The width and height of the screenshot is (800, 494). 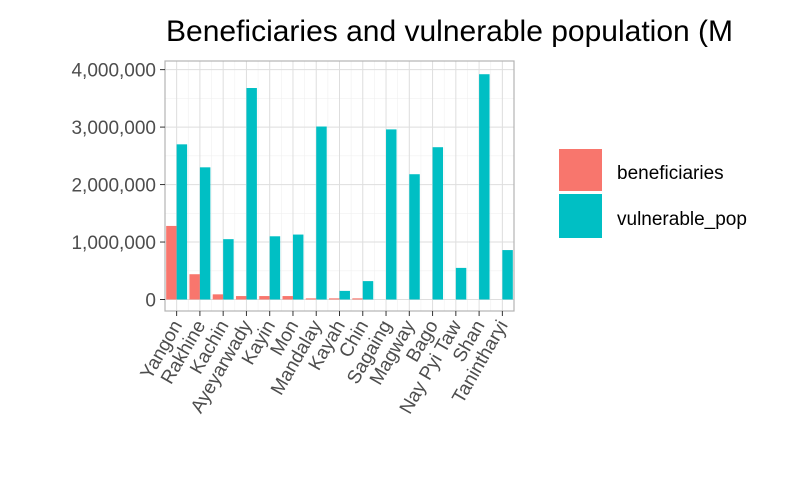 What do you see at coordinates (580, 216) in the screenshot?
I see `legend-key-vulnerable-pop` at bounding box center [580, 216].